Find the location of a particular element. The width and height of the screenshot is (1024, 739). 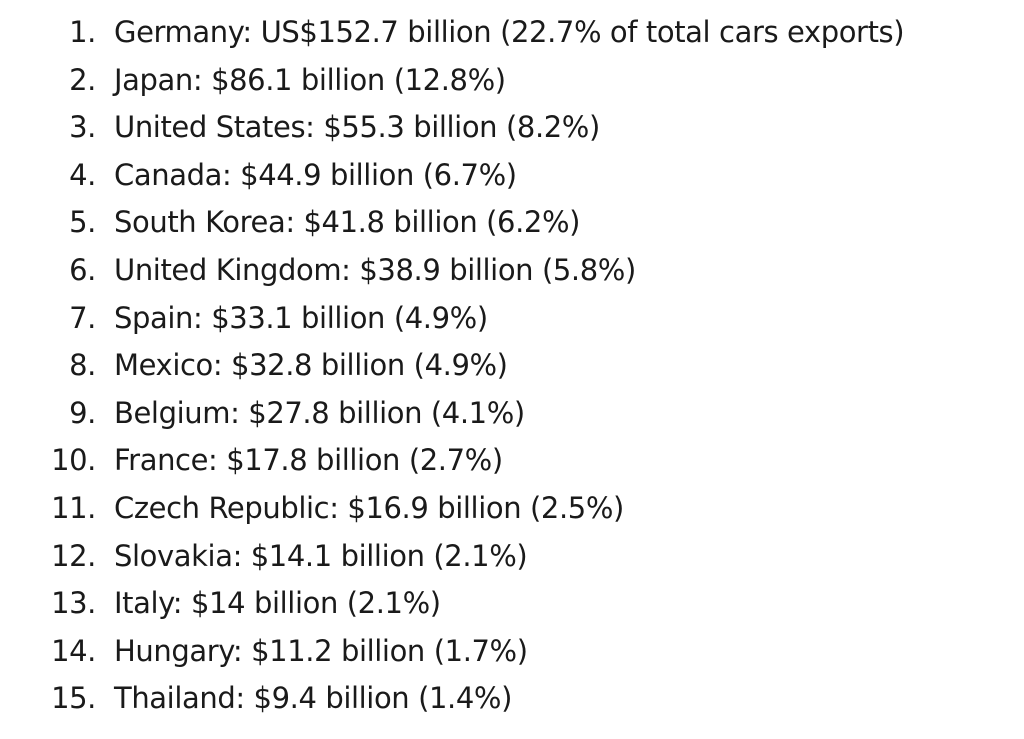

list-item-text: Czech Republic: $16.9 billion (2.5%) is located at coordinates (369, 507).